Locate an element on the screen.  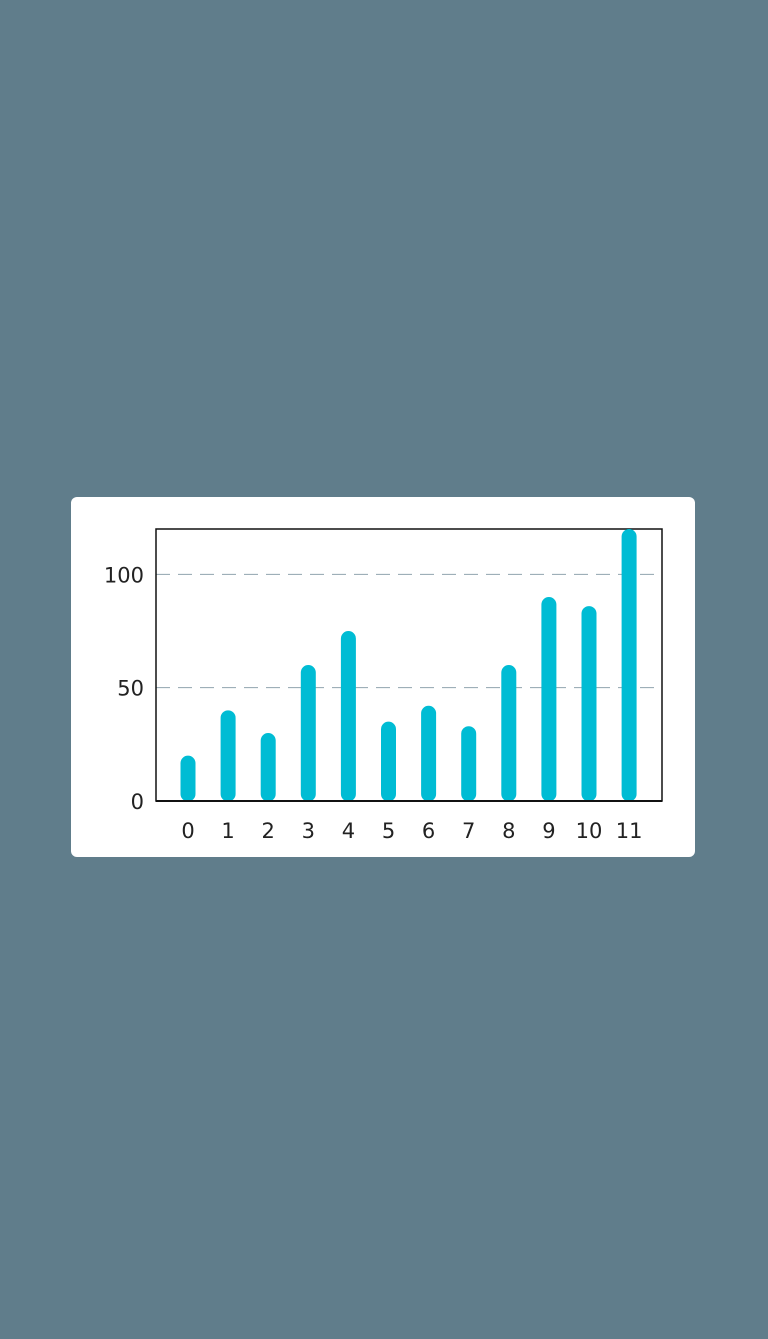
x-tick-label: 5 is located at coordinates (388, 831).